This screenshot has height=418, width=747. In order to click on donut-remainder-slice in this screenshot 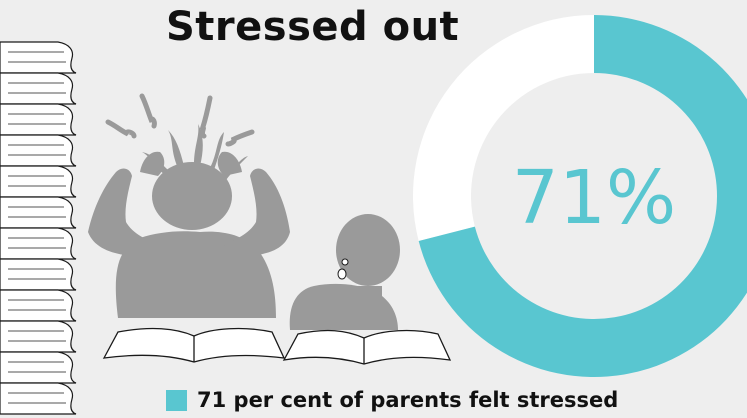, I will do `click(503, 128)`.